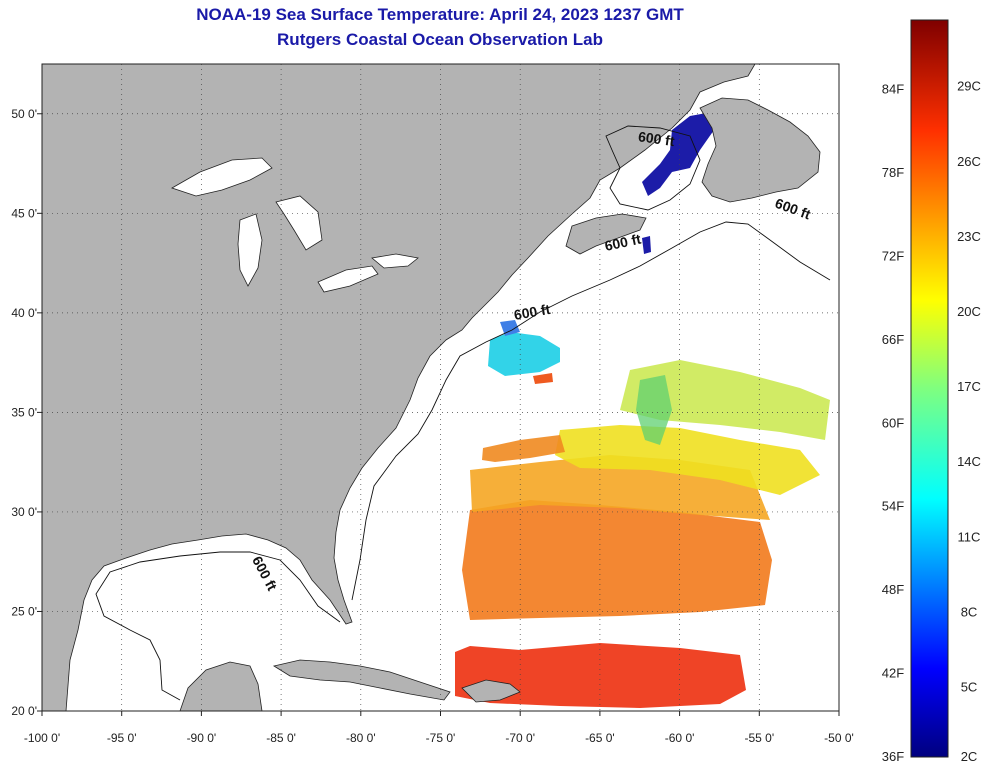 This screenshot has width=984, height=770. I want to click on sst-patch-nova-scotia-navy, so click(646, 245).